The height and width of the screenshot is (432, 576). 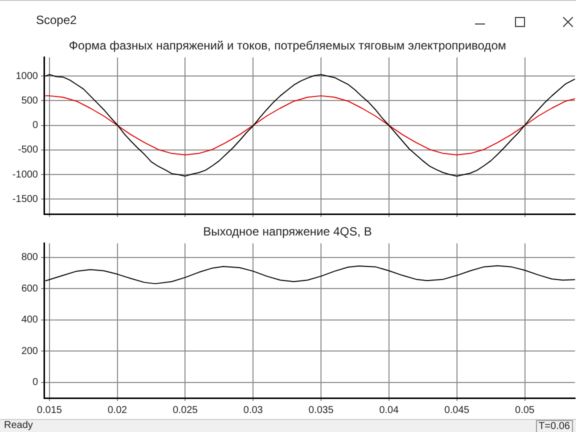 I want to click on x-tick-label: 0.05, so click(x=525, y=410).